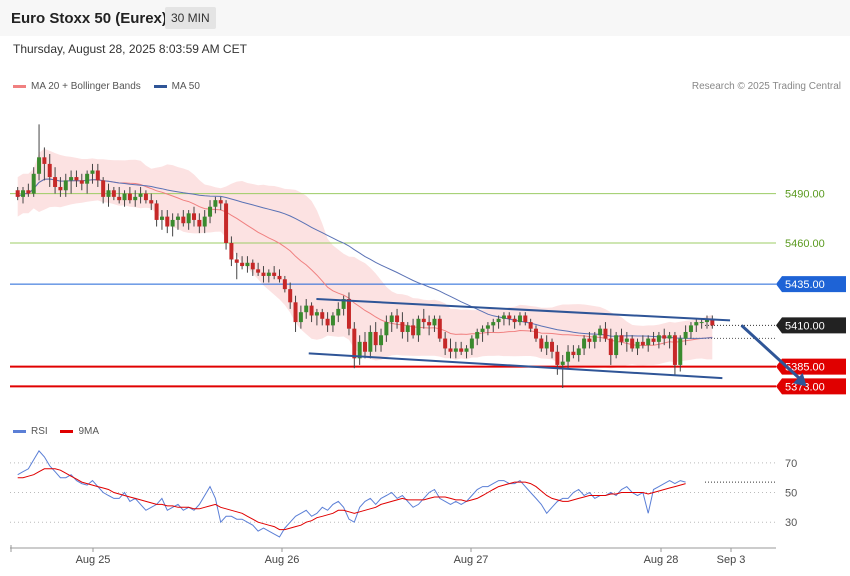 The height and width of the screenshot is (576, 850). I want to click on x-tick-label: Aug 25, so click(93, 560).